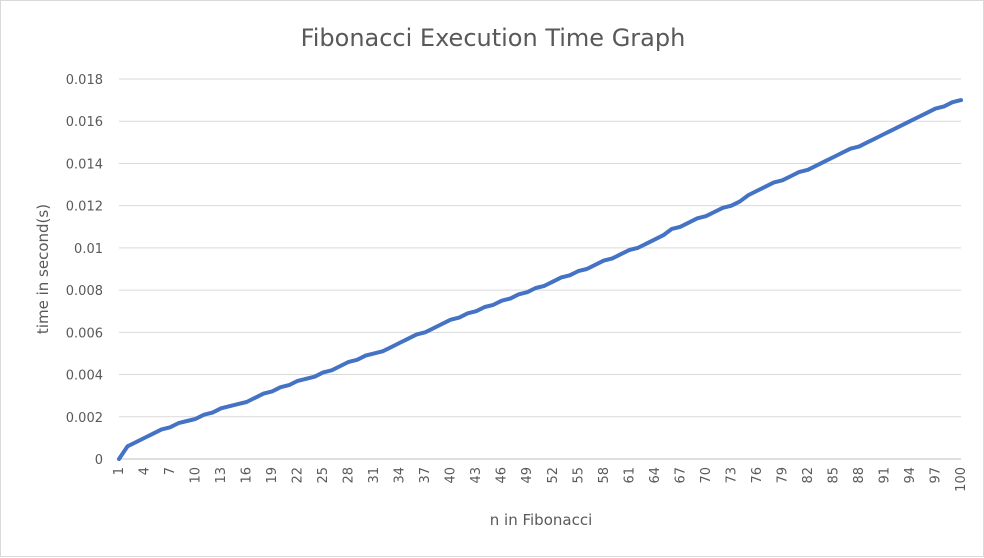 The image size is (984, 558). I want to click on x-tick-label: 40, so click(451, 475).